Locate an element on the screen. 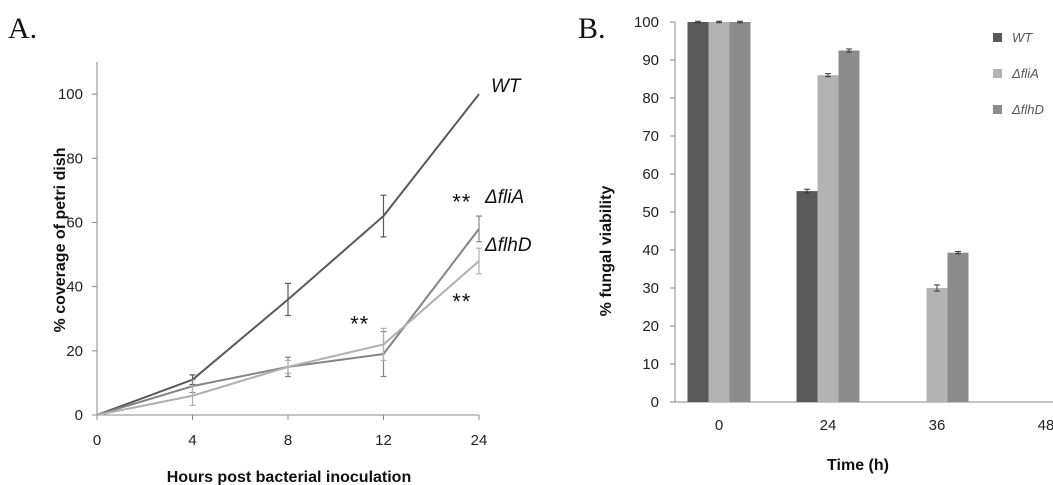 The width and height of the screenshot is (1053, 485). chart-b-y-tick-label: 50 is located at coordinates (650, 212).